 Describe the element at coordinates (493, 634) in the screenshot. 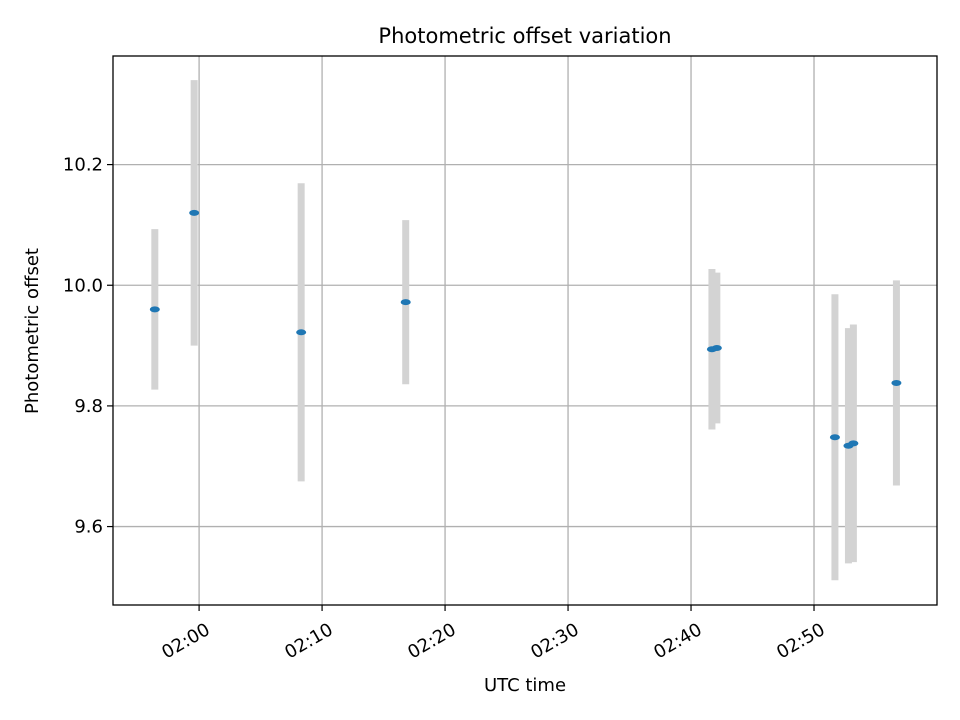

I see `x-axis-ticks: 02:00 02:10 02:20 02:30 02:40 02:50` at that location.